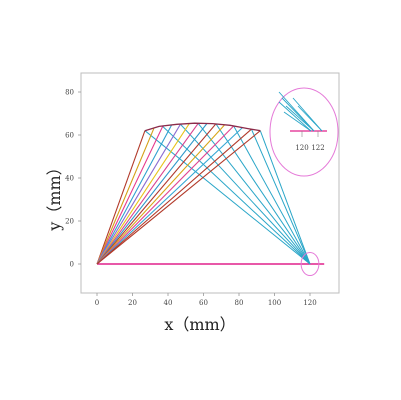 Image resolution: width=401 pixels, height=400 pixels. Describe the element at coordinates (310, 264) in the screenshot. I see `zoom-circle` at that location.